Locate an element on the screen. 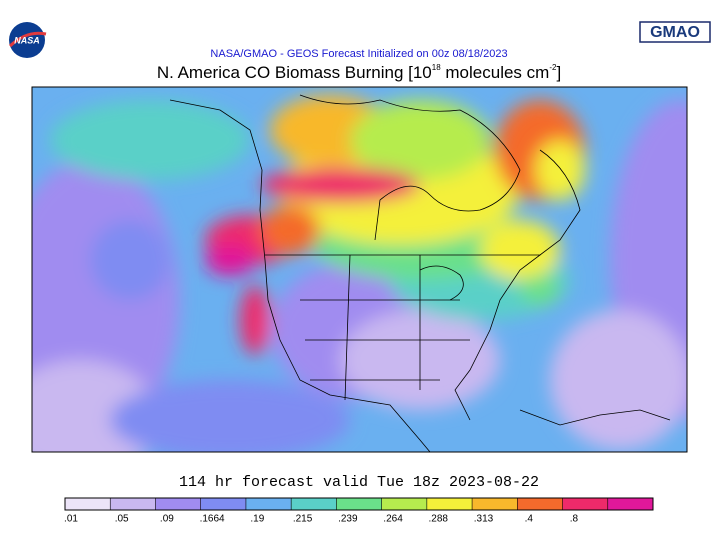 The width and height of the screenshot is (718, 544). title-part: N. America CO Biomass Burning [10 is located at coordinates (294, 72).